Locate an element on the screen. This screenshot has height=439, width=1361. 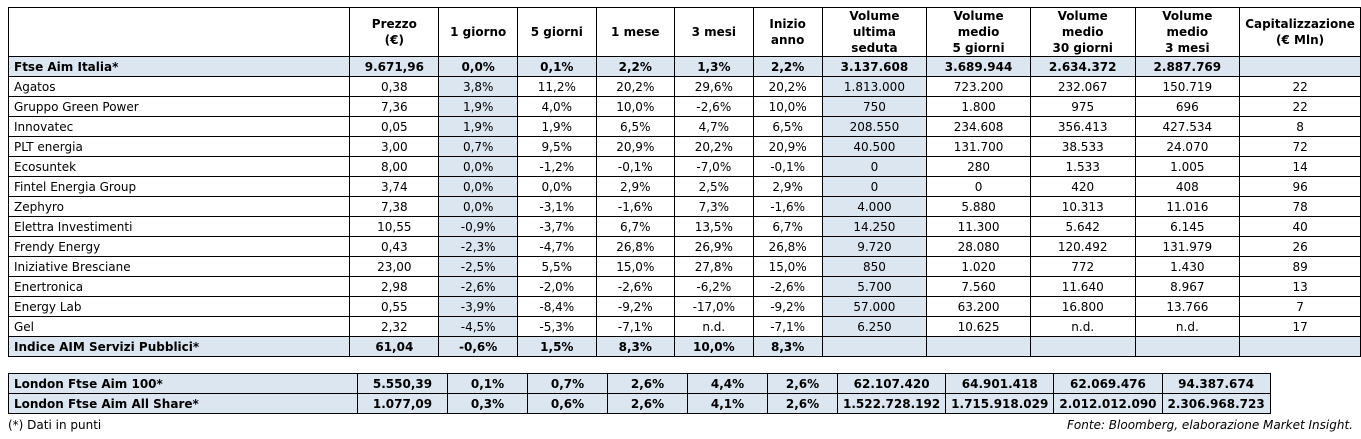
table-cell: 2.012.012.090 is located at coordinates (1108, 403).